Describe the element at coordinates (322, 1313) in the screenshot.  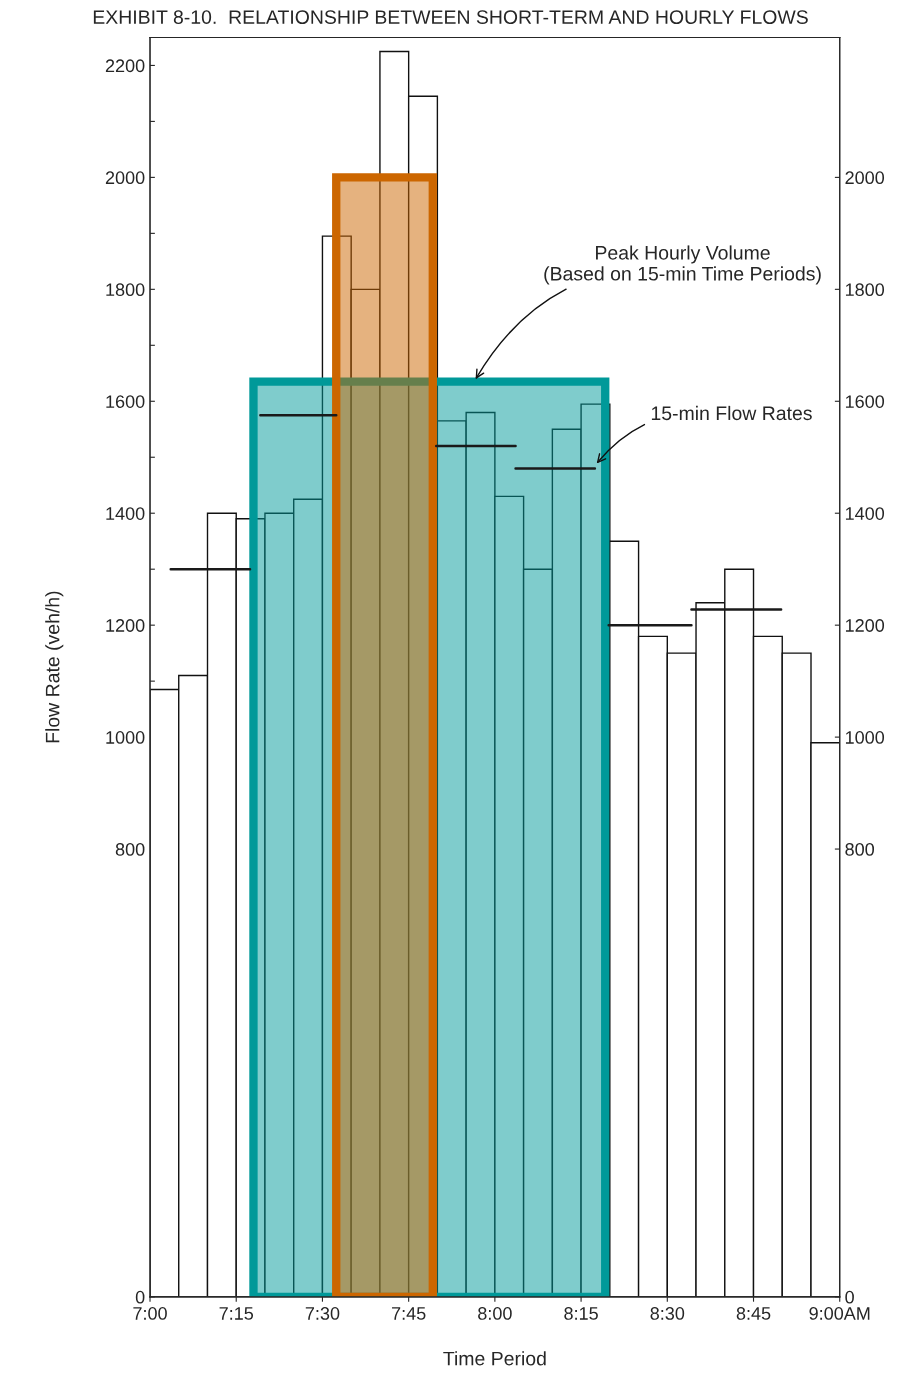
I see `x-tick-label: 7:30` at that location.